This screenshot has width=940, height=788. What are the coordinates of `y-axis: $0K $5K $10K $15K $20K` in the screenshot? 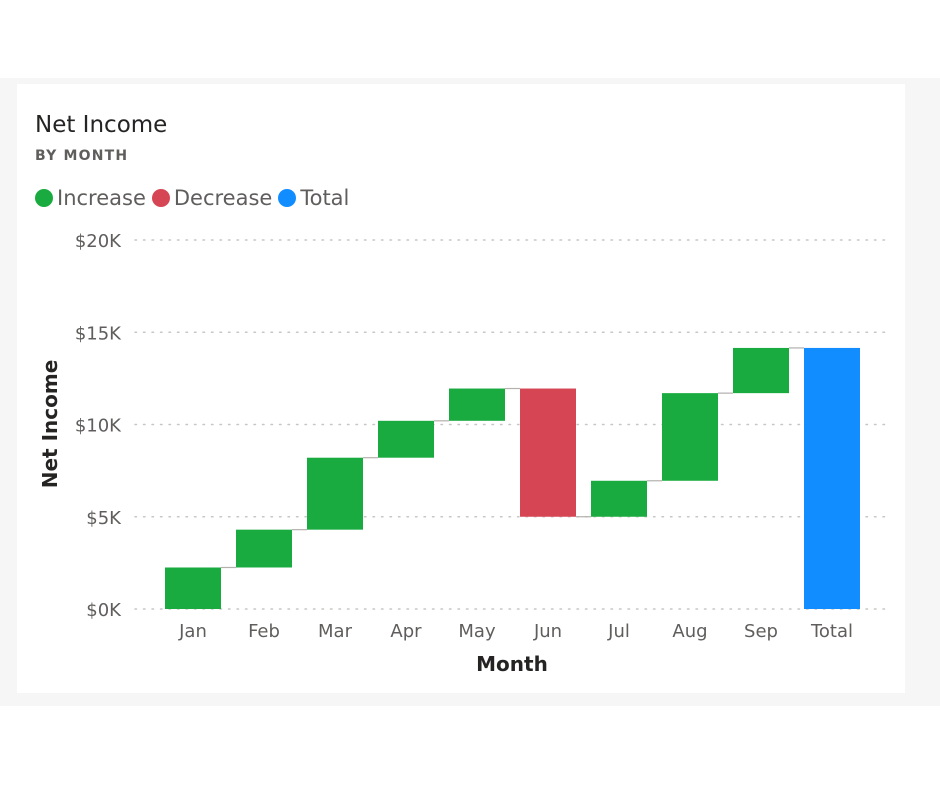 It's located at (98, 426).